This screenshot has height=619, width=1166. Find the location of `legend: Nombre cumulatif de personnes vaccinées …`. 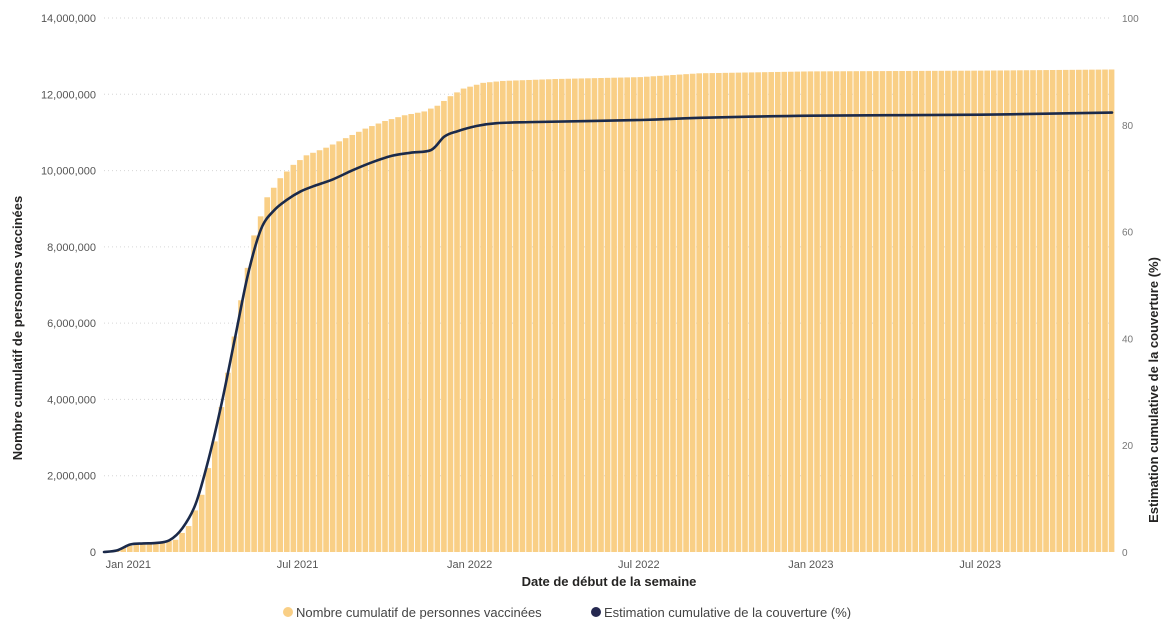

legend: Nombre cumulatif de personnes vaccinées … is located at coordinates (567, 612).